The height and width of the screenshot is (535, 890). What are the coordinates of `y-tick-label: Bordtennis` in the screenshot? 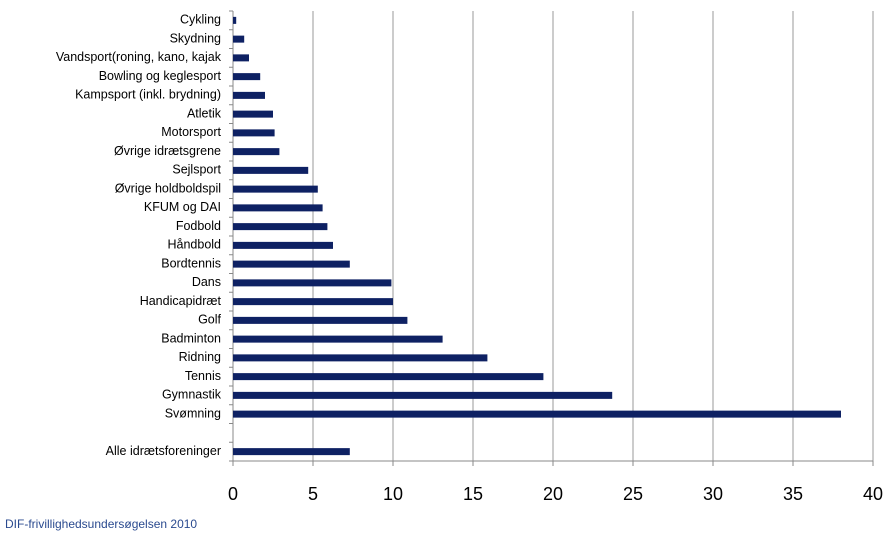 It's located at (191, 263).